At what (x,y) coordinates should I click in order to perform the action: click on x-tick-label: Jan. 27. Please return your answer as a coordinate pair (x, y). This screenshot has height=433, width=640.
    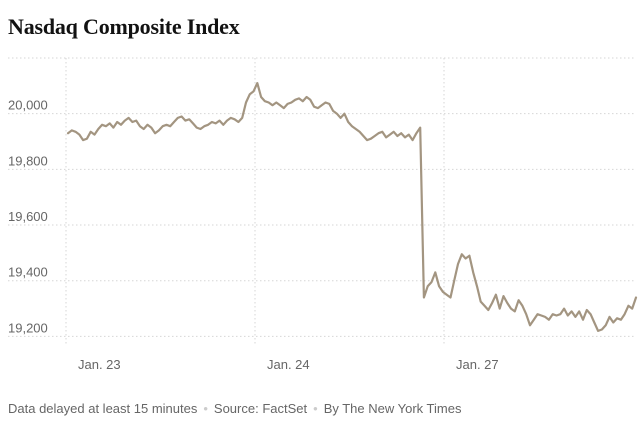
    Looking at the image, I should click on (477, 364).